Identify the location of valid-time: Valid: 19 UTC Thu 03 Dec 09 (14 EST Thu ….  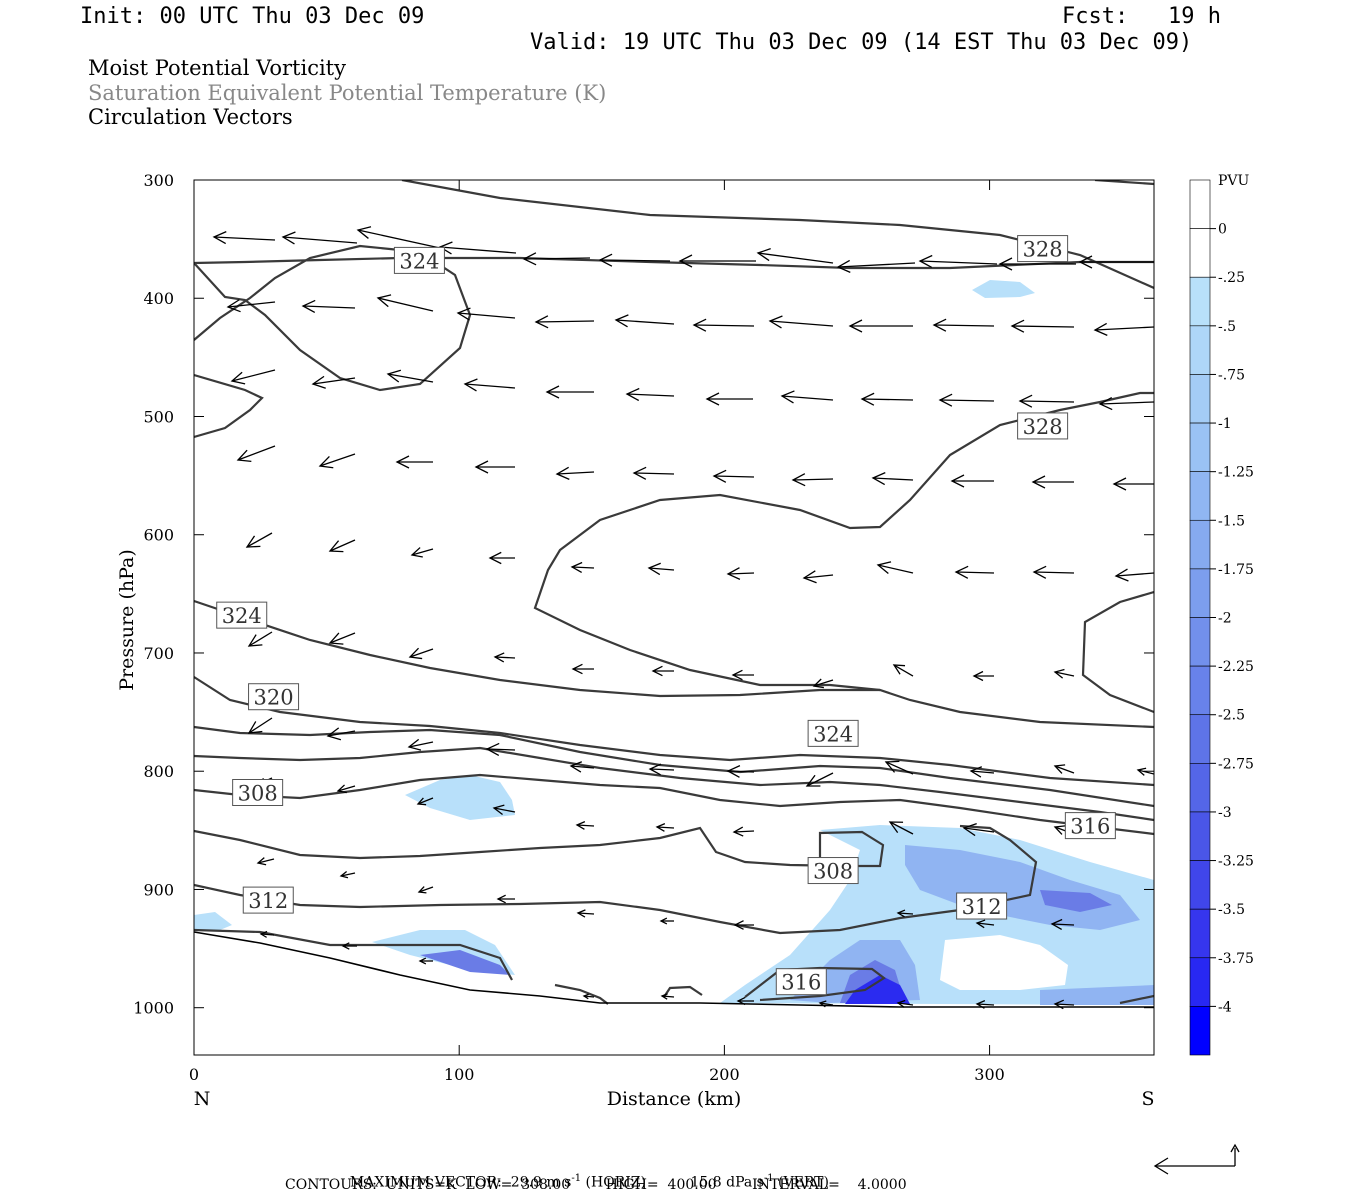
(861, 42).